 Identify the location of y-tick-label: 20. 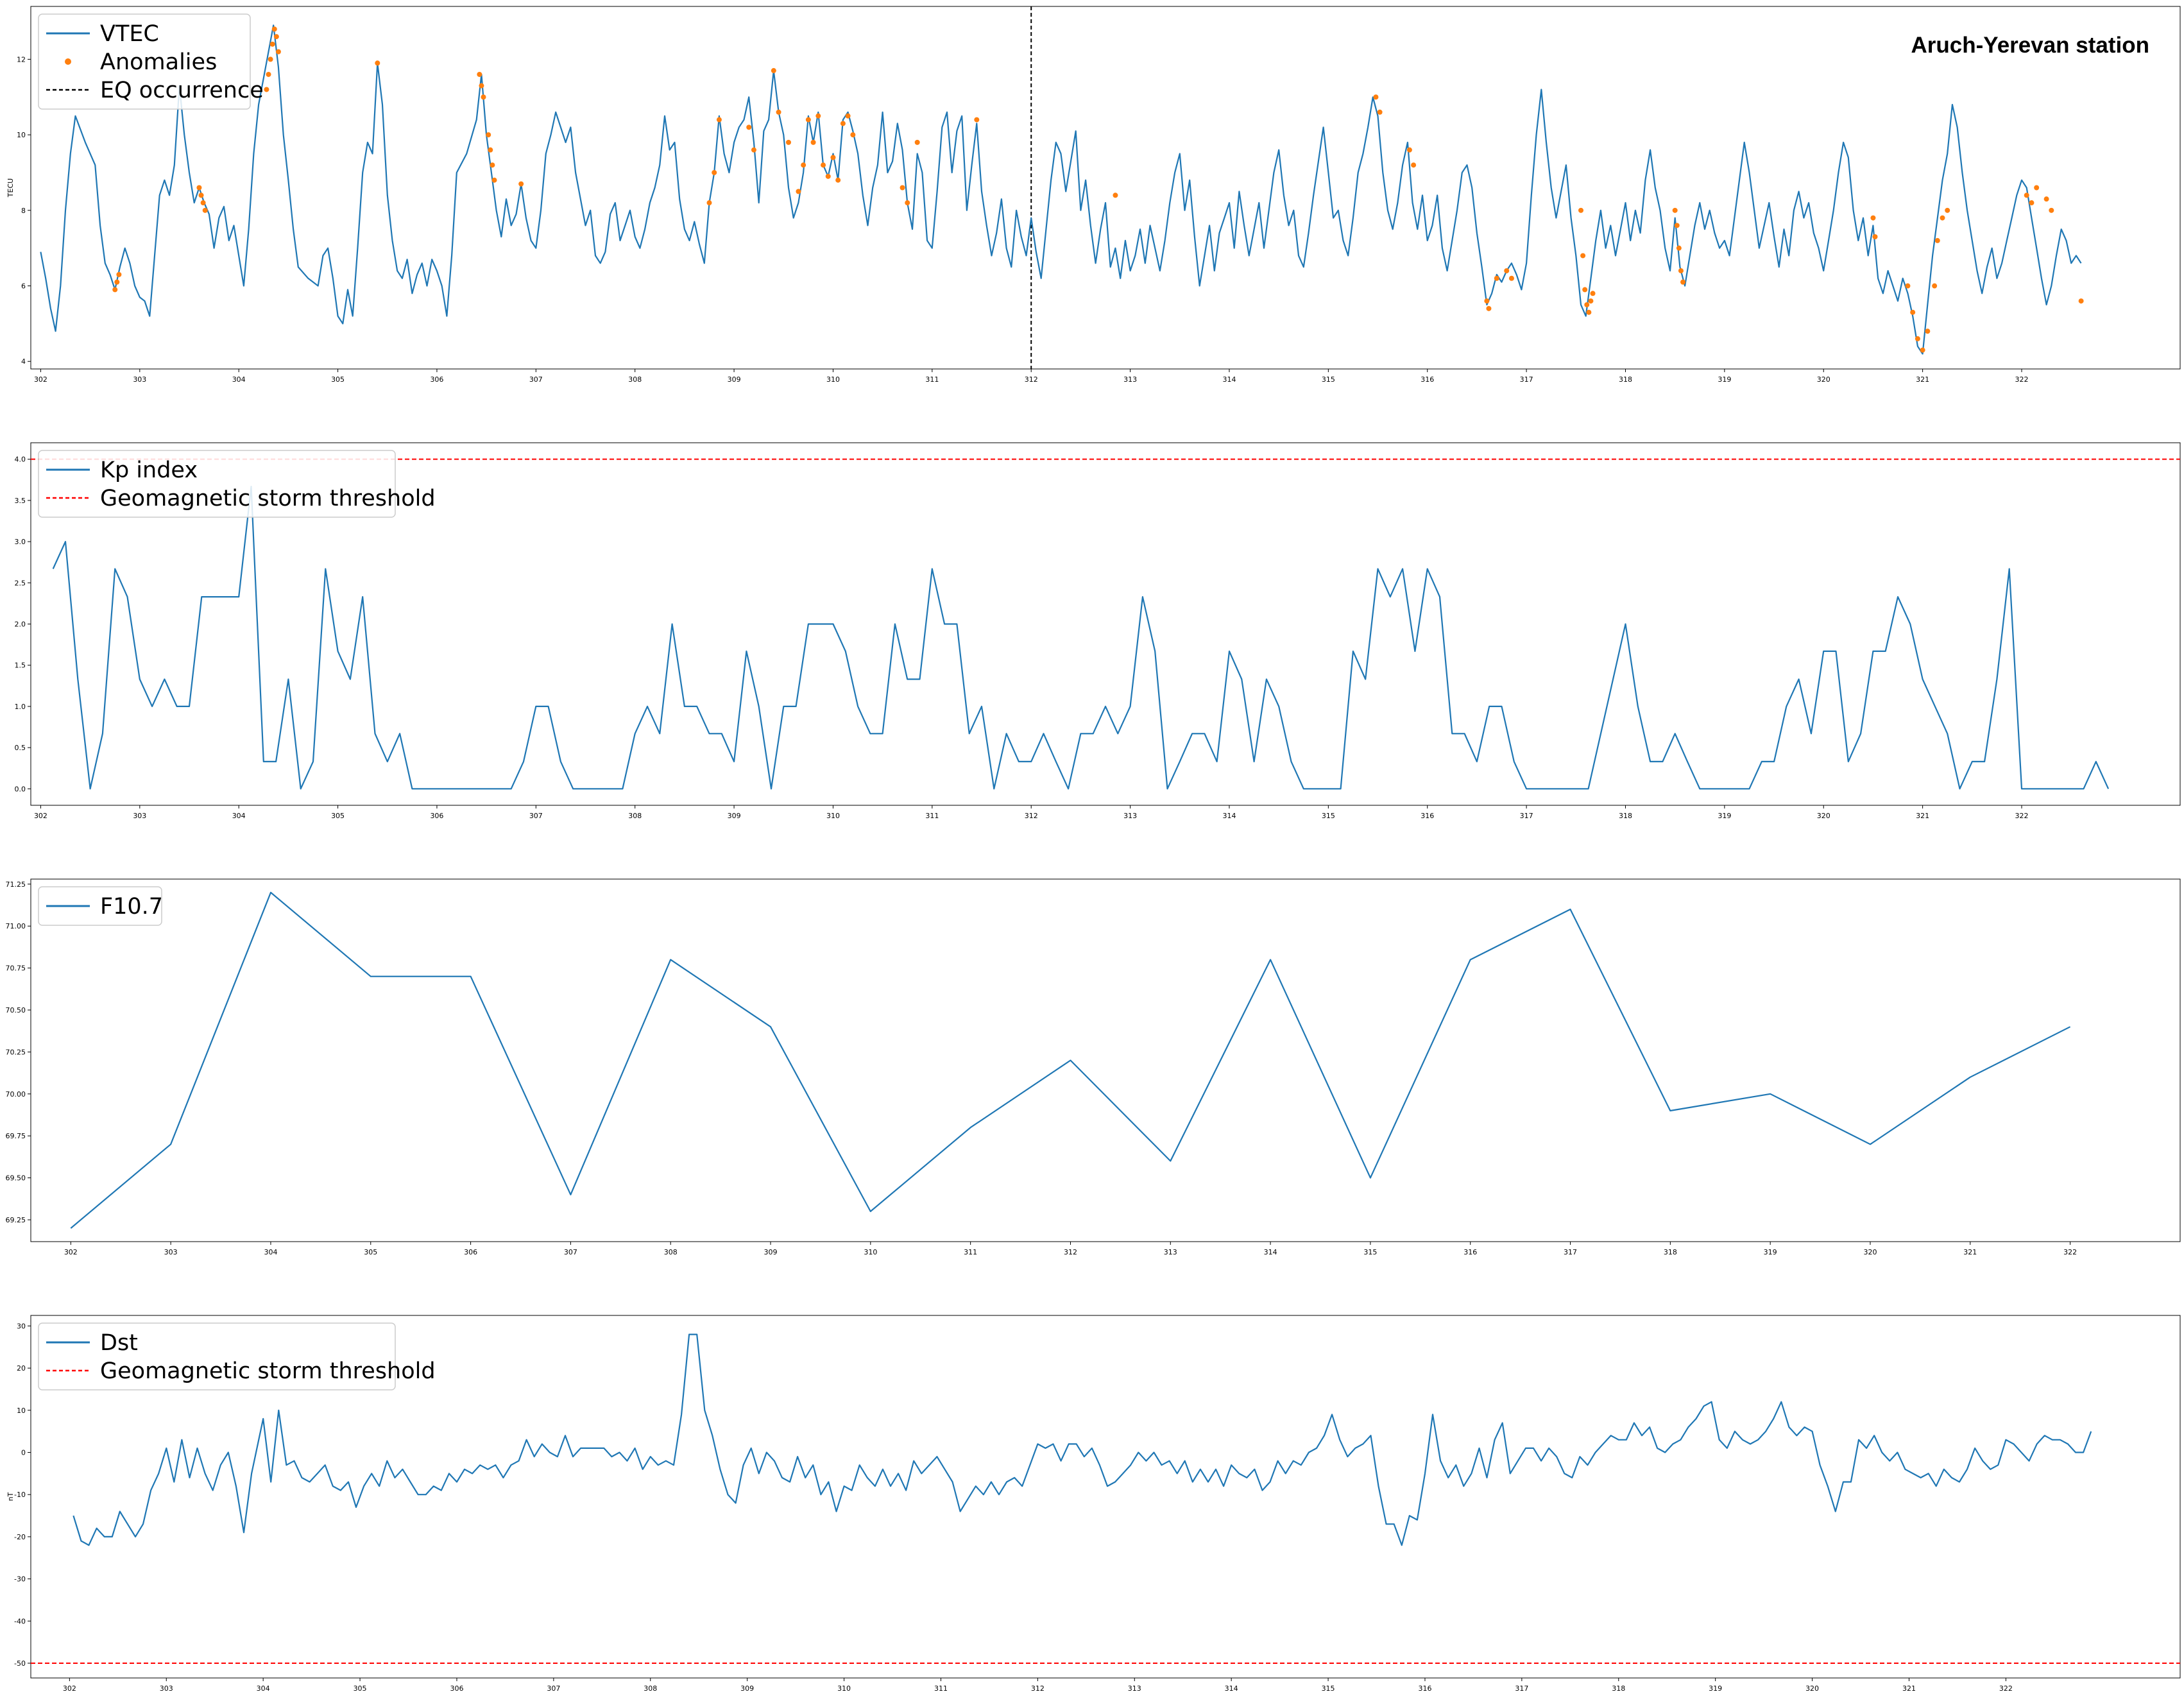
(21, 1369).